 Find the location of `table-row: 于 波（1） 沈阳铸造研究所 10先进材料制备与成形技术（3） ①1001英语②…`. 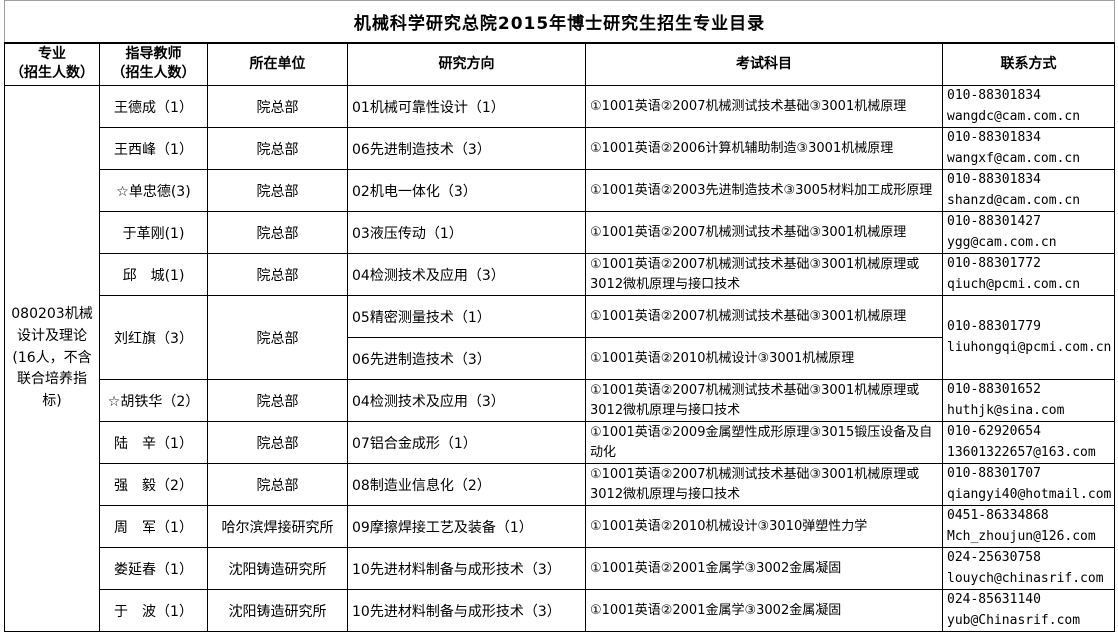

table-row: 于 波（1） 沈阳铸造研究所 10先进材料制备与成形技术（3） ①1001英语②… is located at coordinates (560, 610).